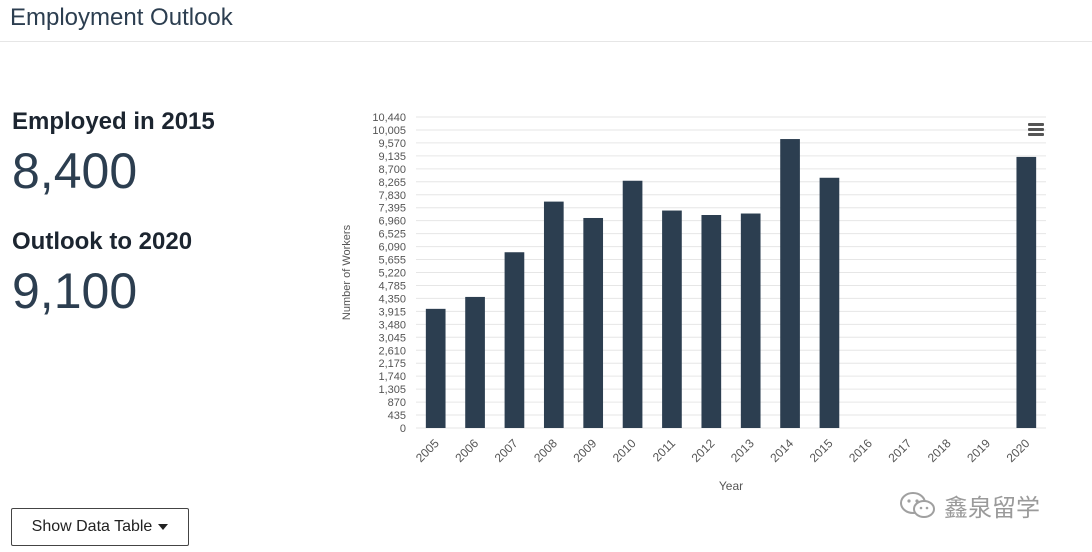 The image size is (1092, 552). I want to click on bar-2015, so click(829, 302).